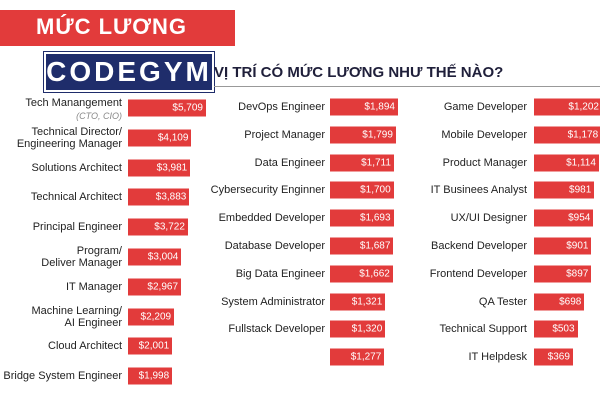  What do you see at coordinates (289, 162) in the screenshot?
I see `category-label: Data Engineer` at bounding box center [289, 162].